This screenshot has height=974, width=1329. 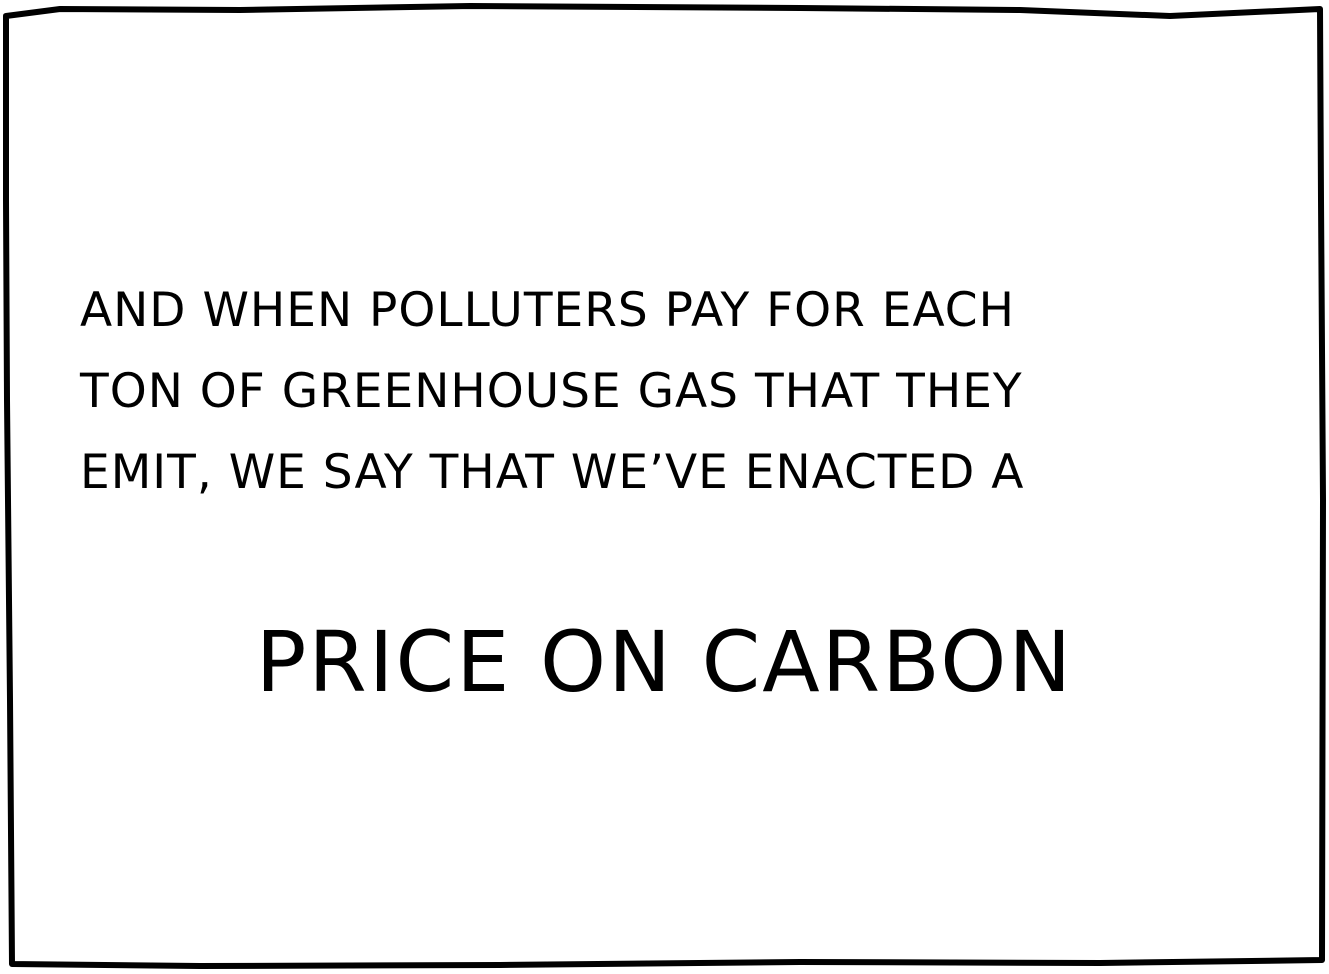 I want to click on caption-line-2: TON OF GREENHOUSE GAS THAT THEY, so click(x=551, y=391).